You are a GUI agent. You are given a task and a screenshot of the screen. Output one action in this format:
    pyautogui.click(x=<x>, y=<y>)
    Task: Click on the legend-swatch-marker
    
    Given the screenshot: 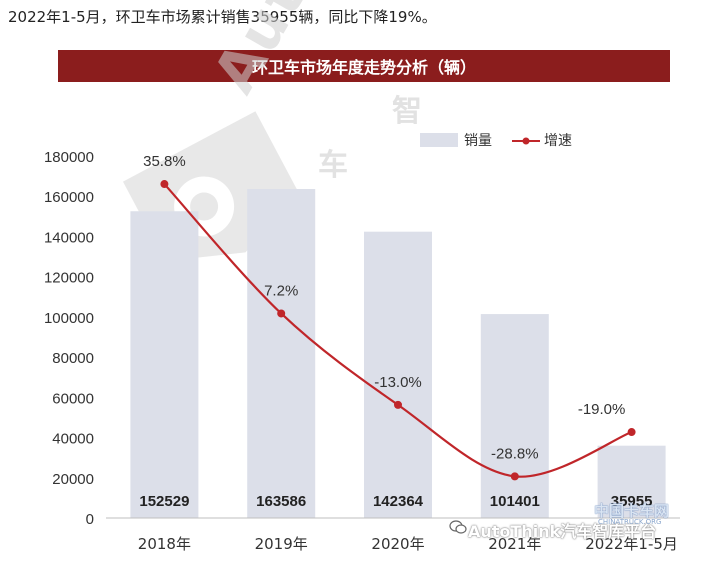 What is the action you would take?
    pyautogui.click(x=526, y=141)
    